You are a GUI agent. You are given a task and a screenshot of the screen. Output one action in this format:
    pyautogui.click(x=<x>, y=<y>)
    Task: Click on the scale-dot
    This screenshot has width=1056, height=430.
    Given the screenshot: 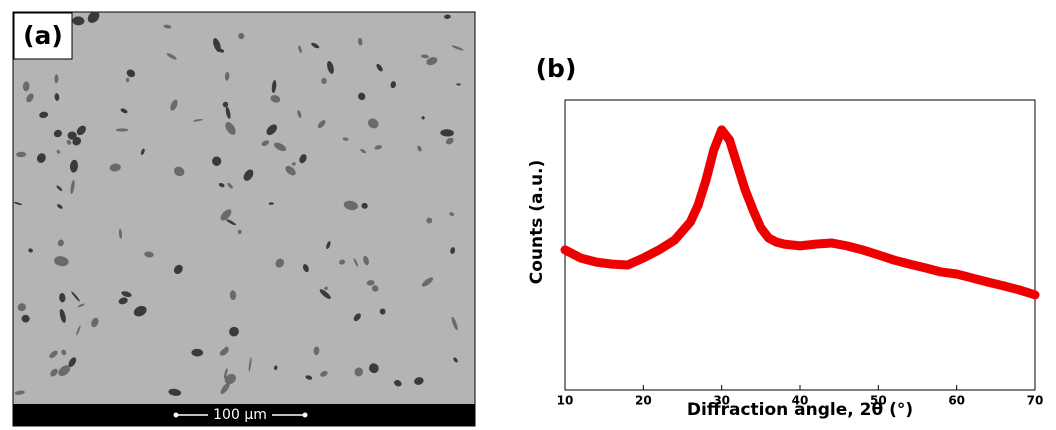 What is the action you would take?
    pyautogui.click(x=305, y=415)
    